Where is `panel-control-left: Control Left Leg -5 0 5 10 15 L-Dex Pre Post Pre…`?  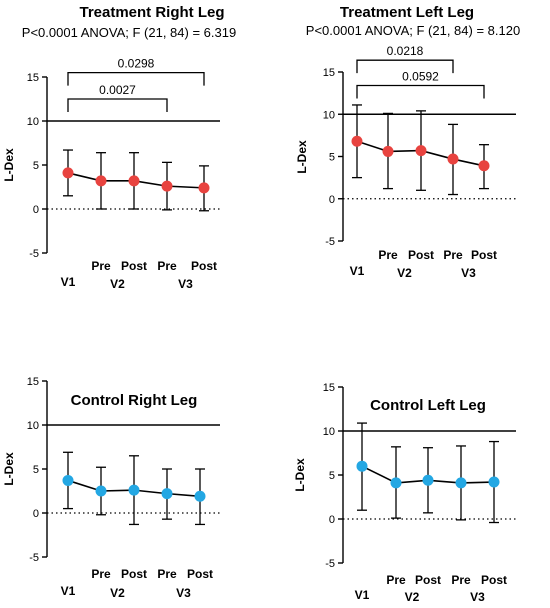 panel-control-left: Control Left Leg -5 0 5 10 15 L-Dex Pre Post Pre… is located at coordinates (404, 493).